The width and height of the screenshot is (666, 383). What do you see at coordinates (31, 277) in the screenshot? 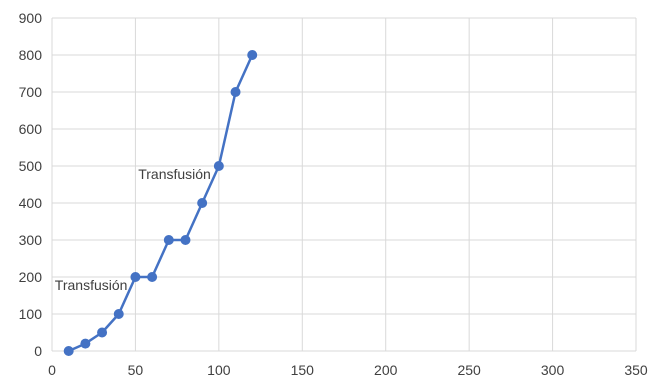
I see `y-tick-label: 200` at bounding box center [31, 277].